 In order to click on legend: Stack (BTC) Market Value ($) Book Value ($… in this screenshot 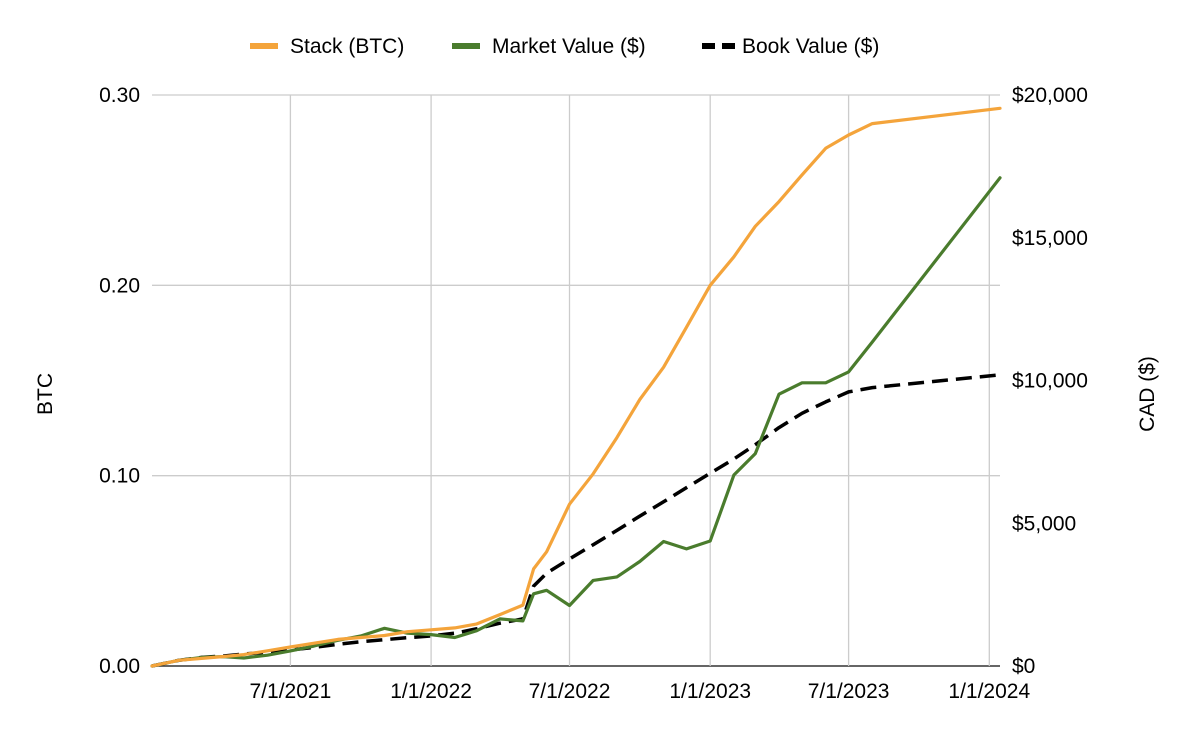, I will do `click(564, 46)`.